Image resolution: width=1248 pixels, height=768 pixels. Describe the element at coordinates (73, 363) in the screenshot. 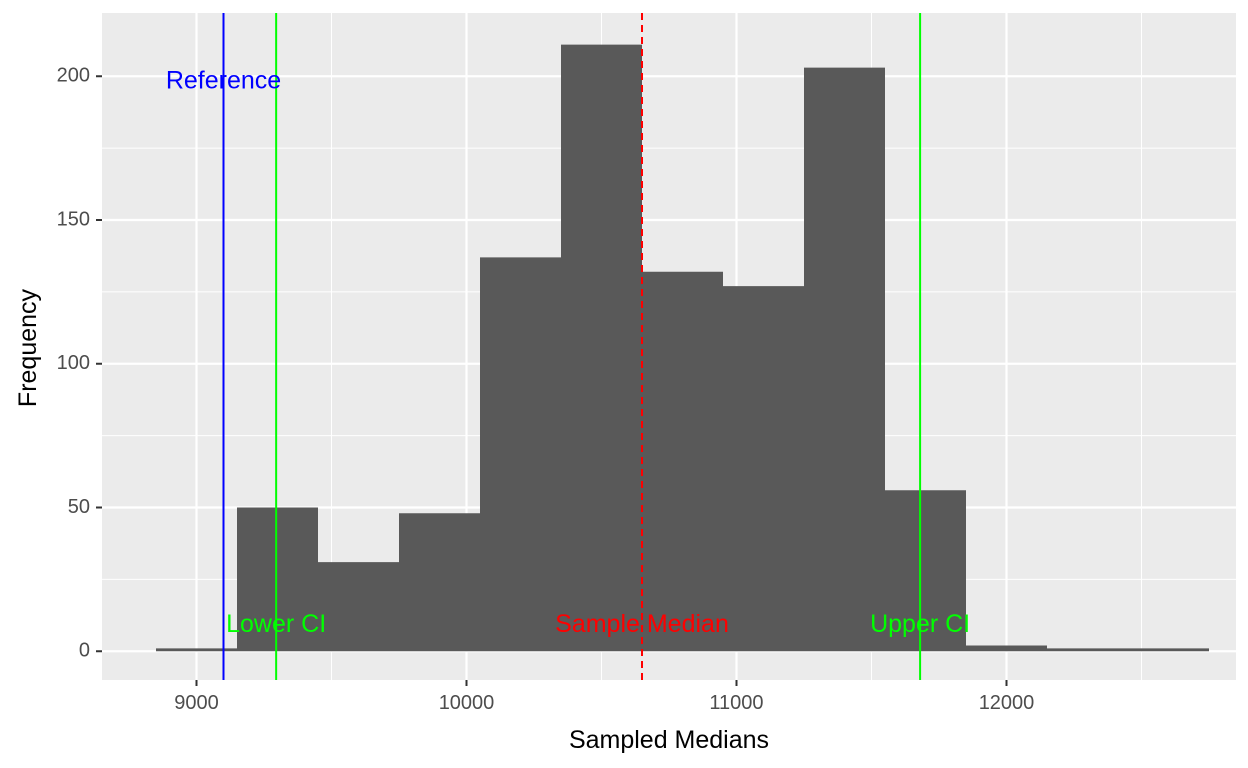

I see `y-tick-label: 100` at that location.